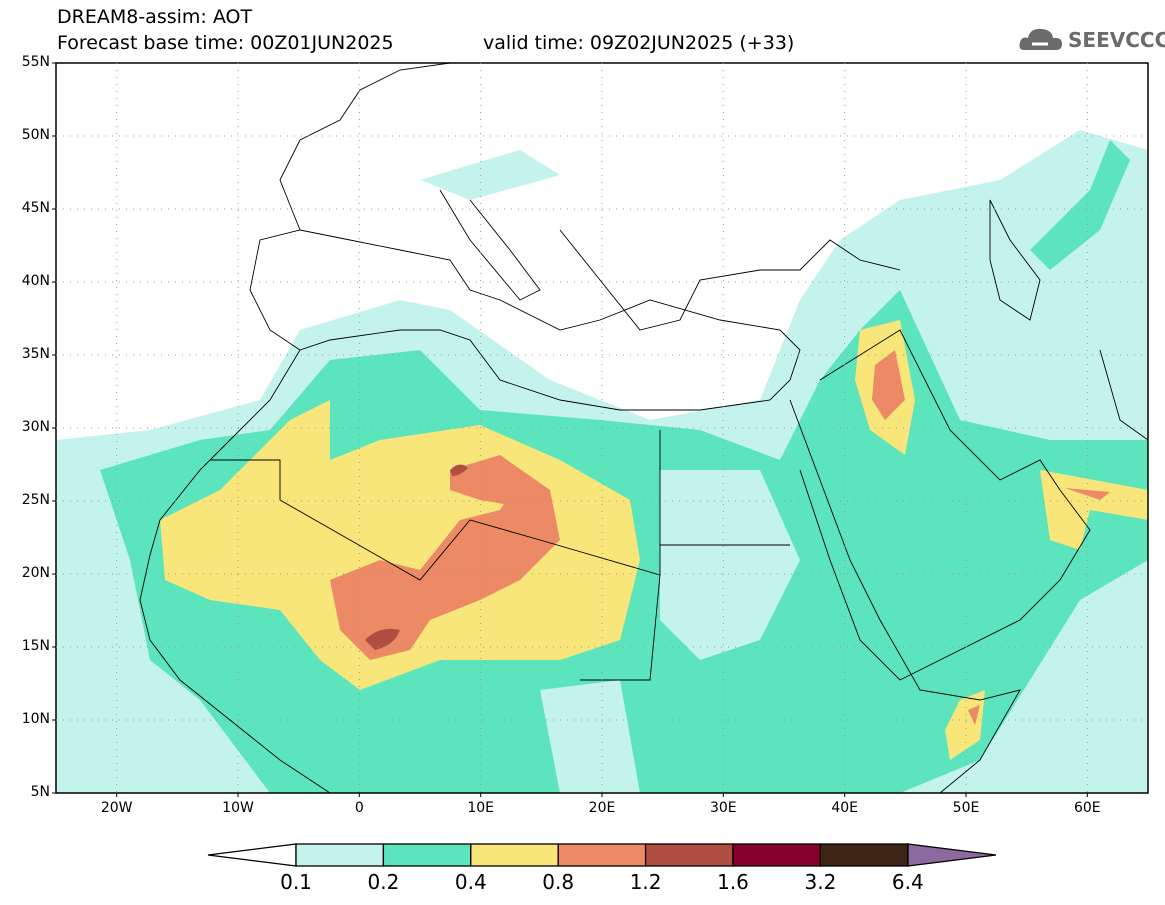  What do you see at coordinates (359, 808) in the screenshot?
I see `lon-label: 0` at bounding box center [359, 808].